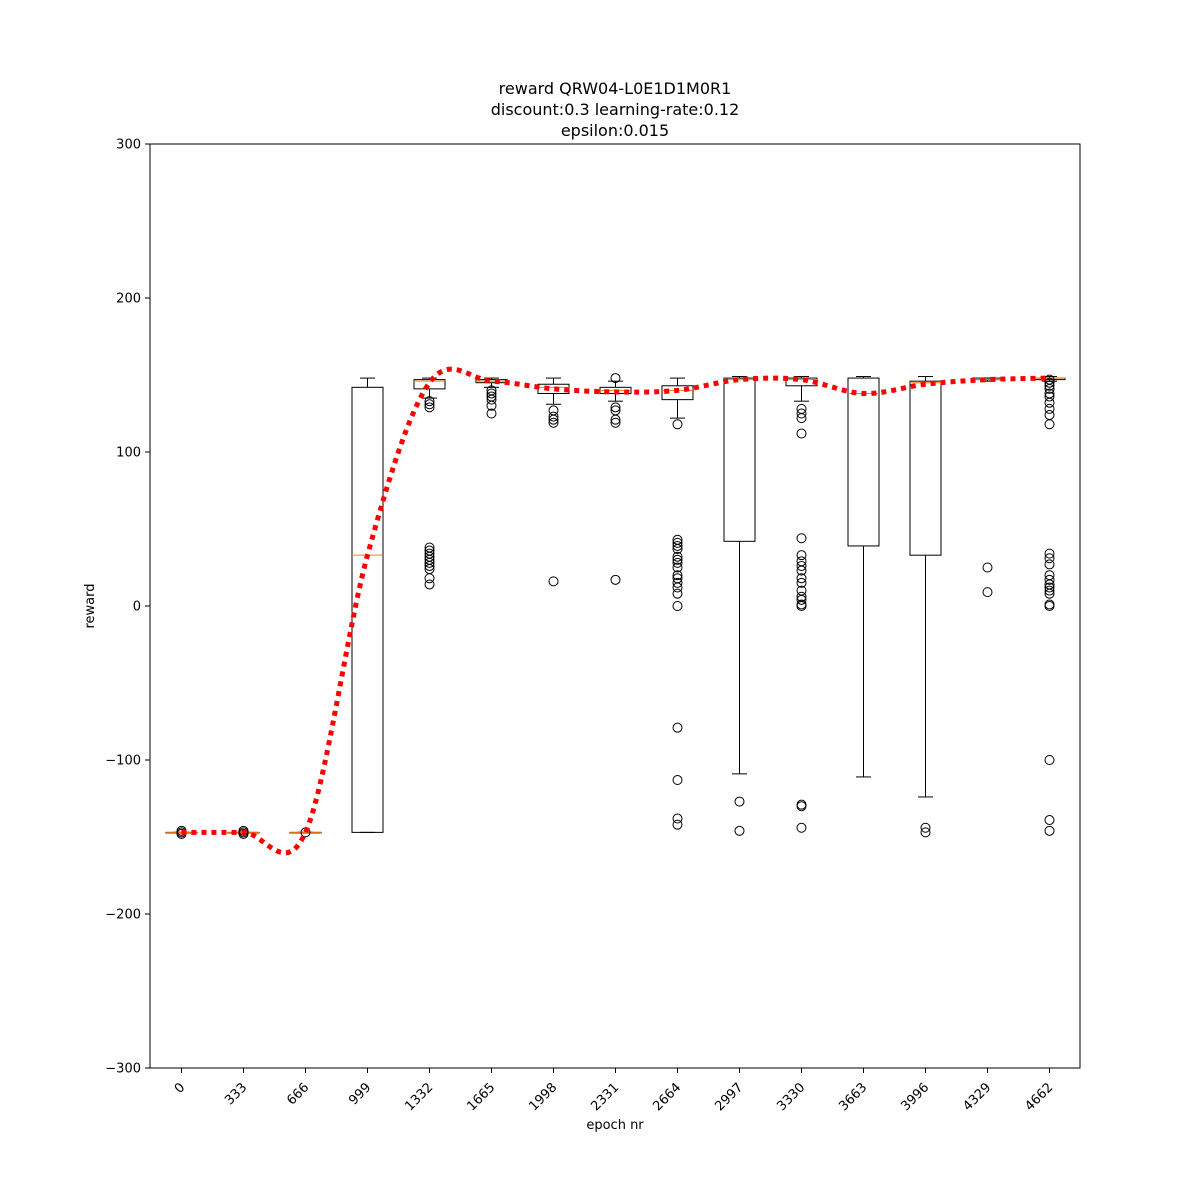 The width and height of the screenshot is (1200, 1200). What do you see at coordinates (128, 145) in the screenshot?
I see `y-tick-label: 300` at bounding box center [128, 145].